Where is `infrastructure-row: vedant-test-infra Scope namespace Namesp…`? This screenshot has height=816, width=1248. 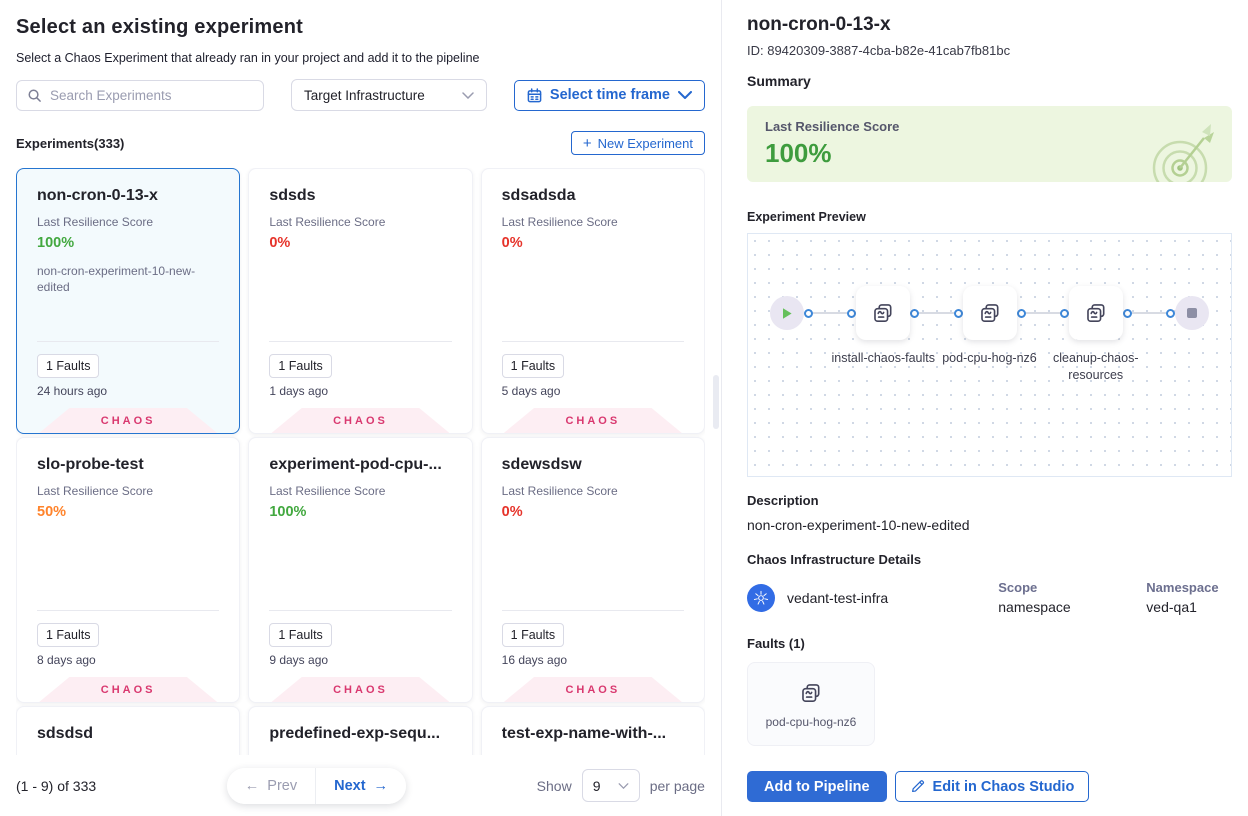 infrastructure-row: vedant-test-infra Scope namespace Namesp… is located at coordinates (989, 597).